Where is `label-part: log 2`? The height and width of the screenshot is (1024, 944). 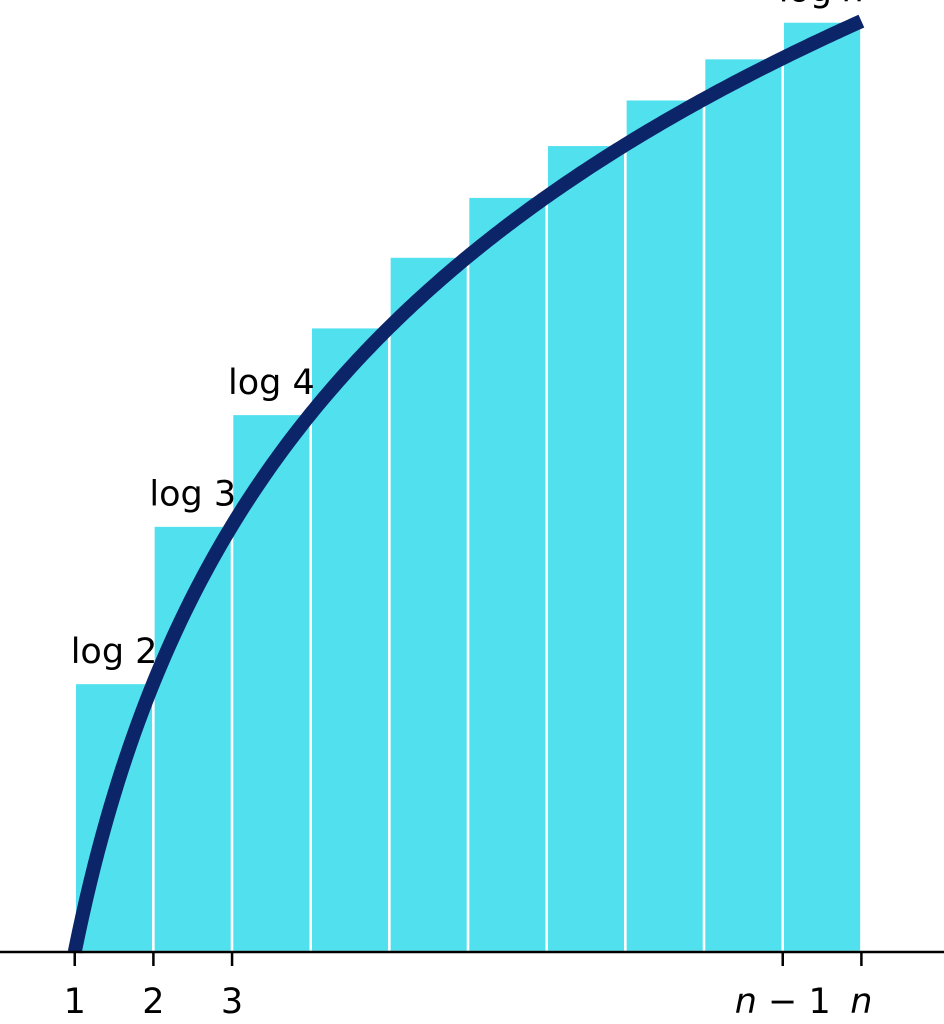 label-part: log 2 is located at coordinates (114, 652).